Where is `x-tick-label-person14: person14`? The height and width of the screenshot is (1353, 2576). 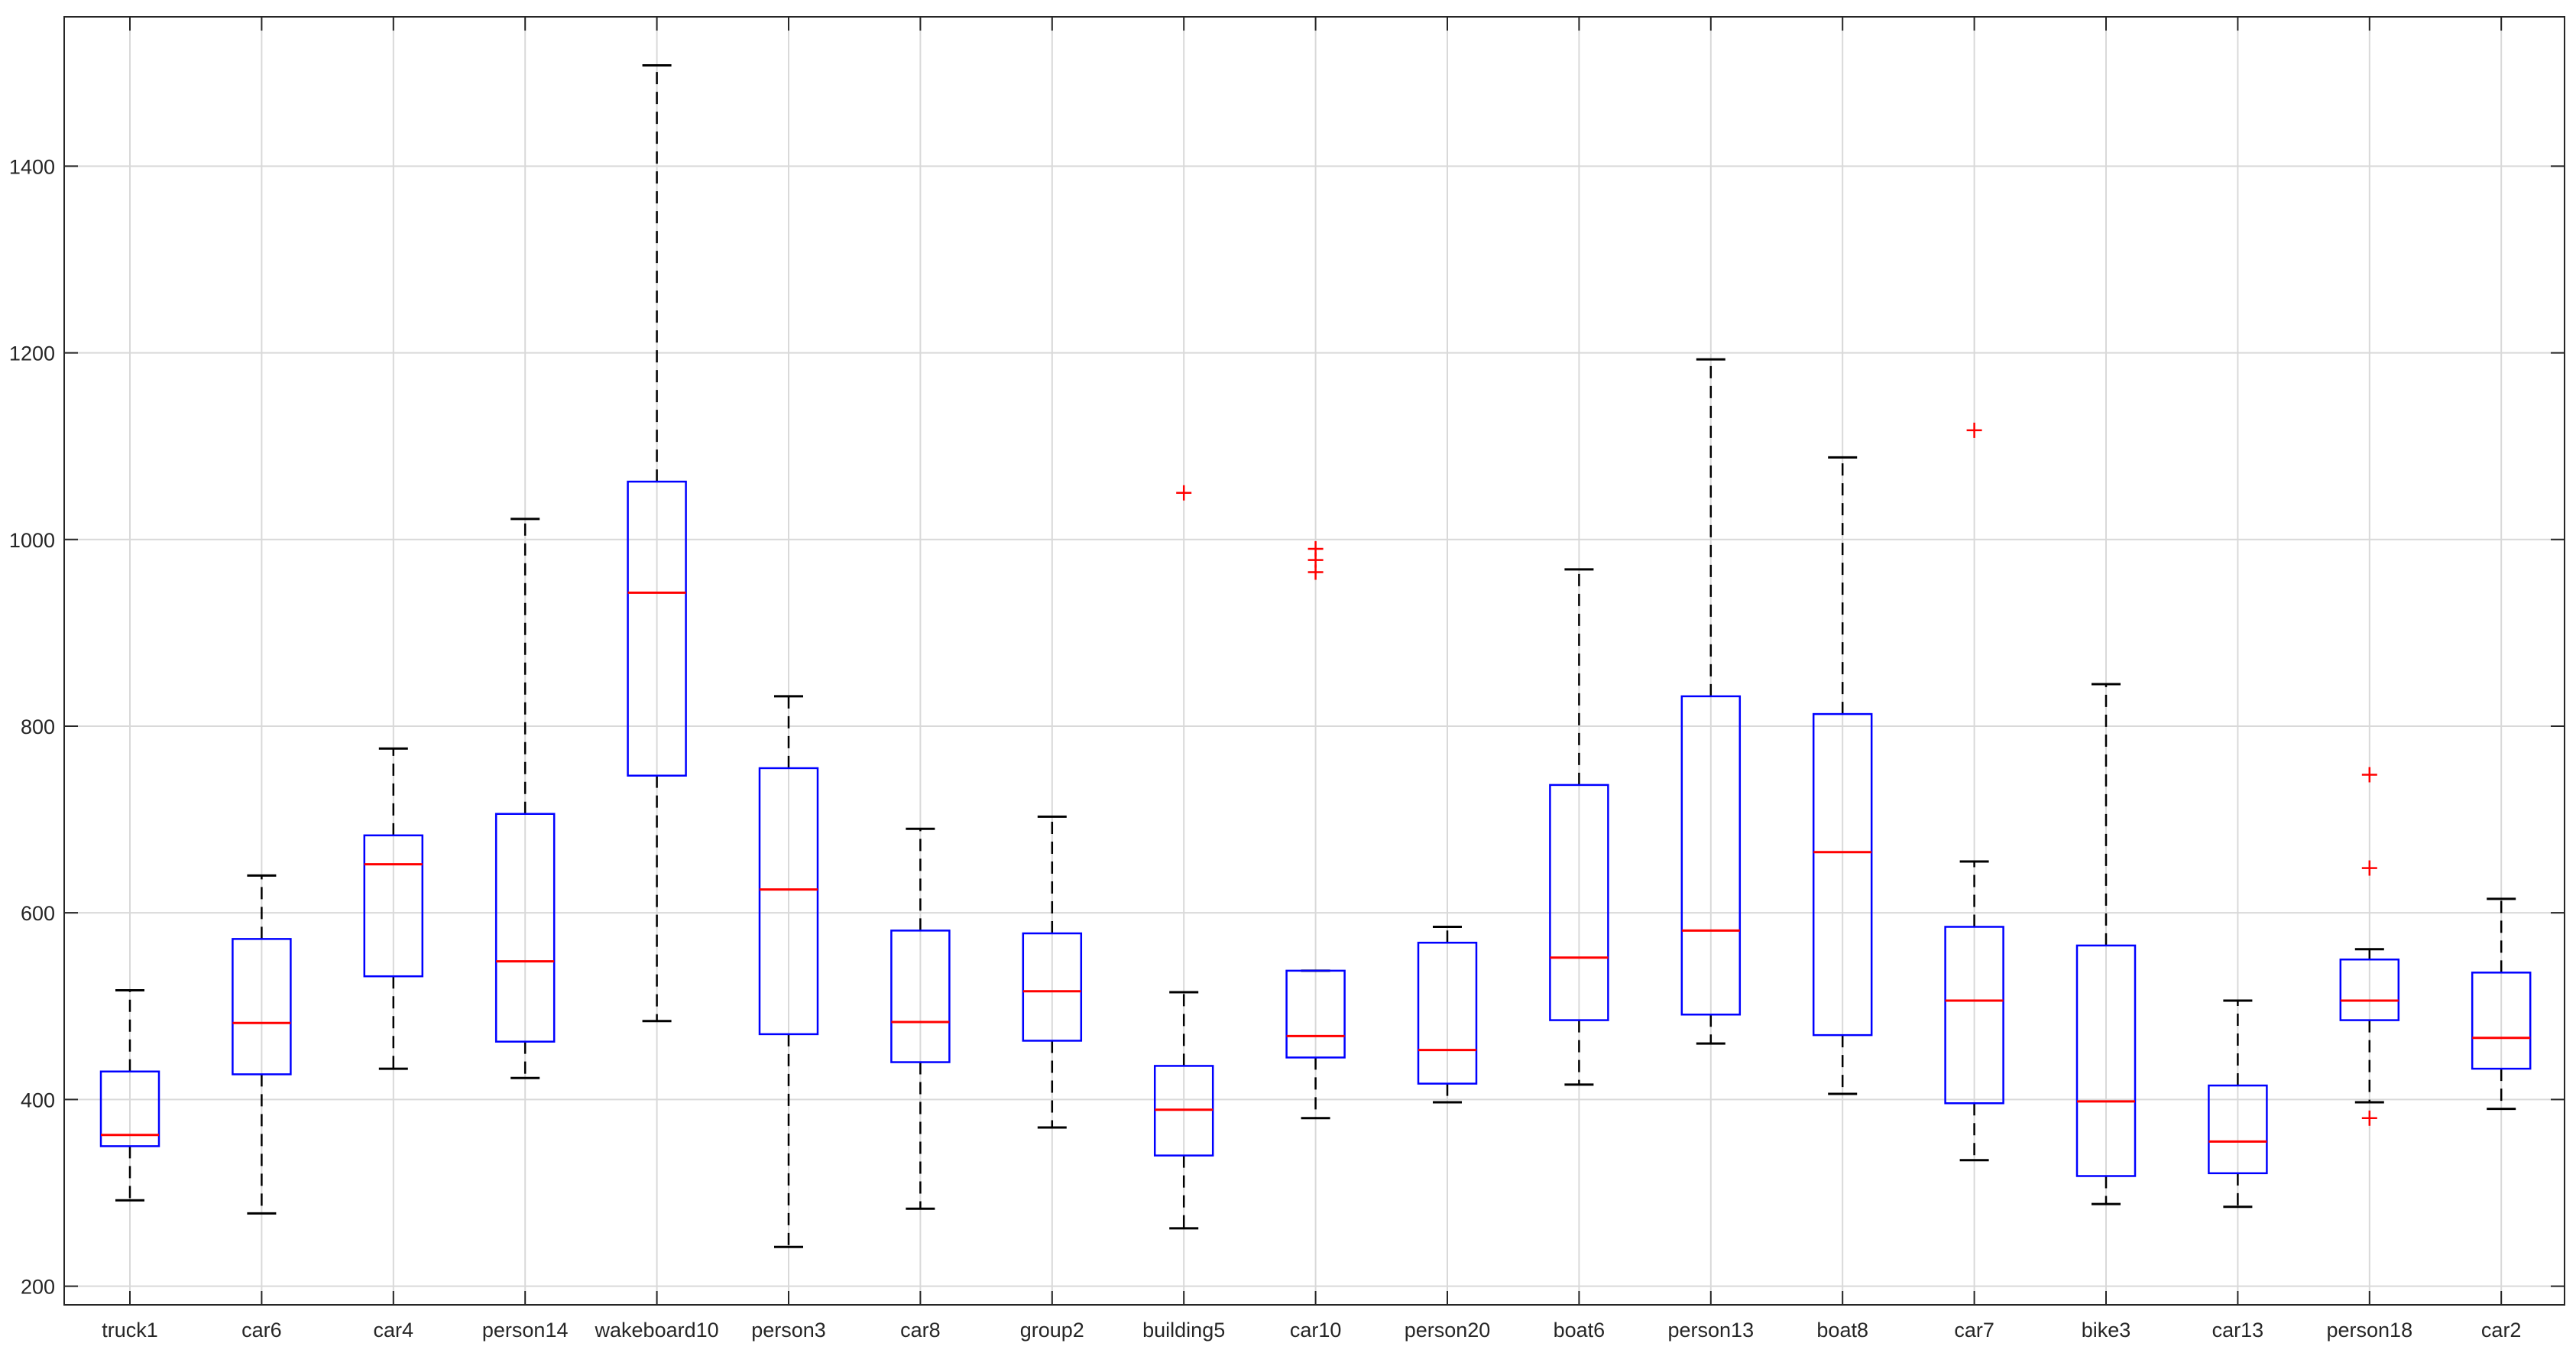 x-tick-label-person14: person14 is located at coordinates (525, 1330).